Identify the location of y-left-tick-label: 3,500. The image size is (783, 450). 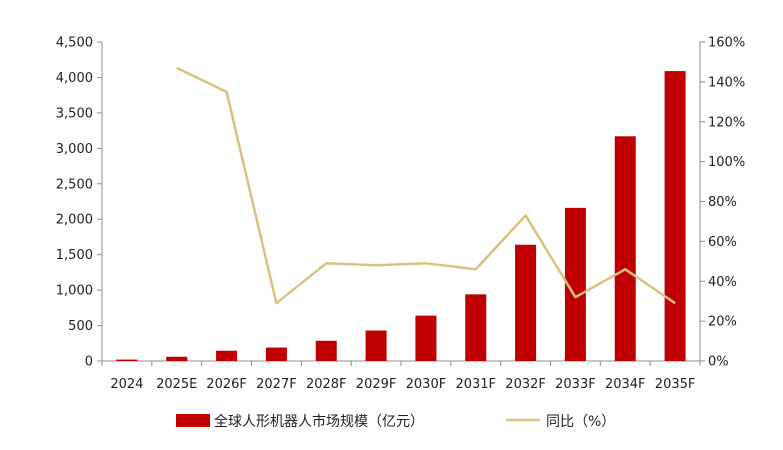
(74, 113).